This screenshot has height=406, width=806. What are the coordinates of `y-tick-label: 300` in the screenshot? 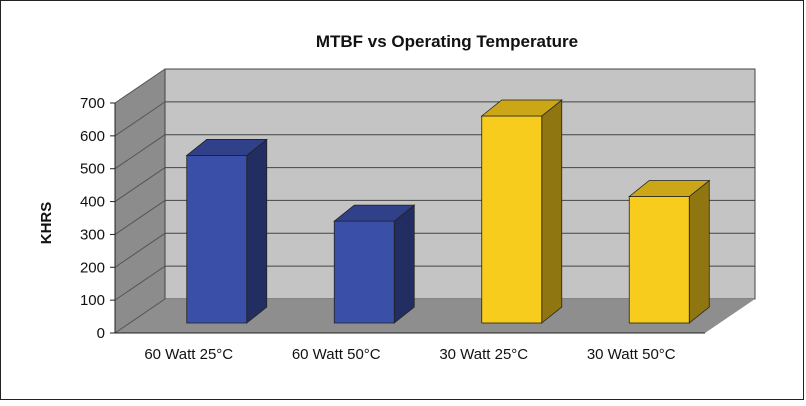 It's located at (92, 234).